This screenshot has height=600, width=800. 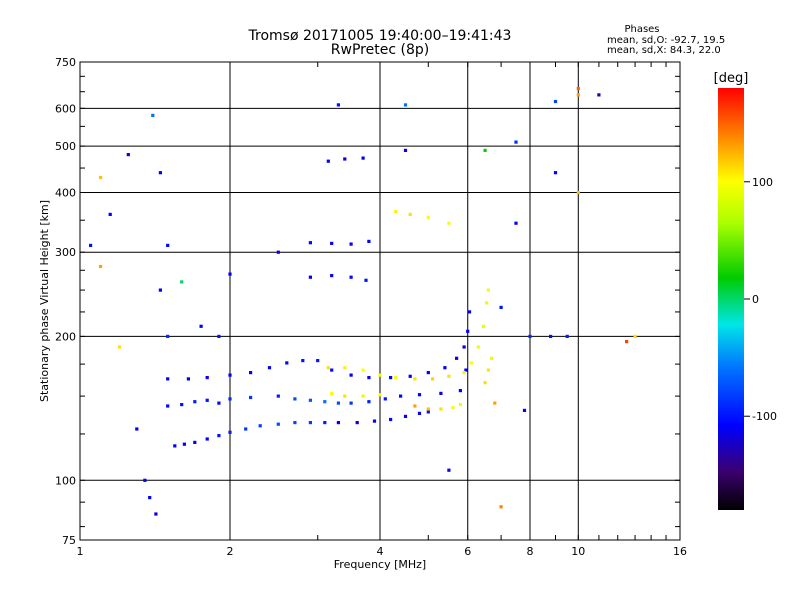 I want to click on x-tick-label: 10, so click(x=578, y=551).